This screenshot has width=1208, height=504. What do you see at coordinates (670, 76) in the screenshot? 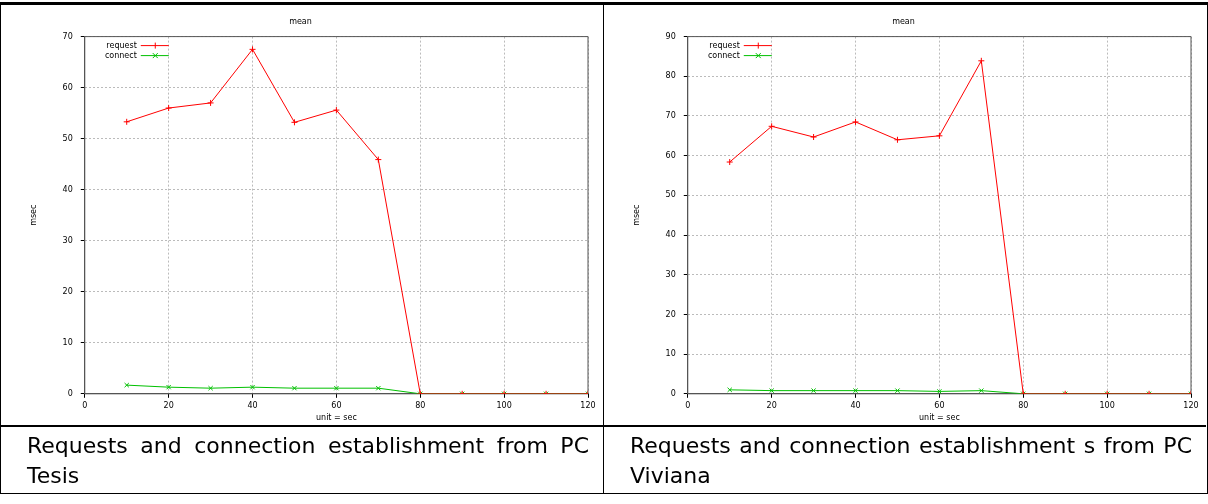
I see `y-tick-label: 80` at bounding box center [670, 76].